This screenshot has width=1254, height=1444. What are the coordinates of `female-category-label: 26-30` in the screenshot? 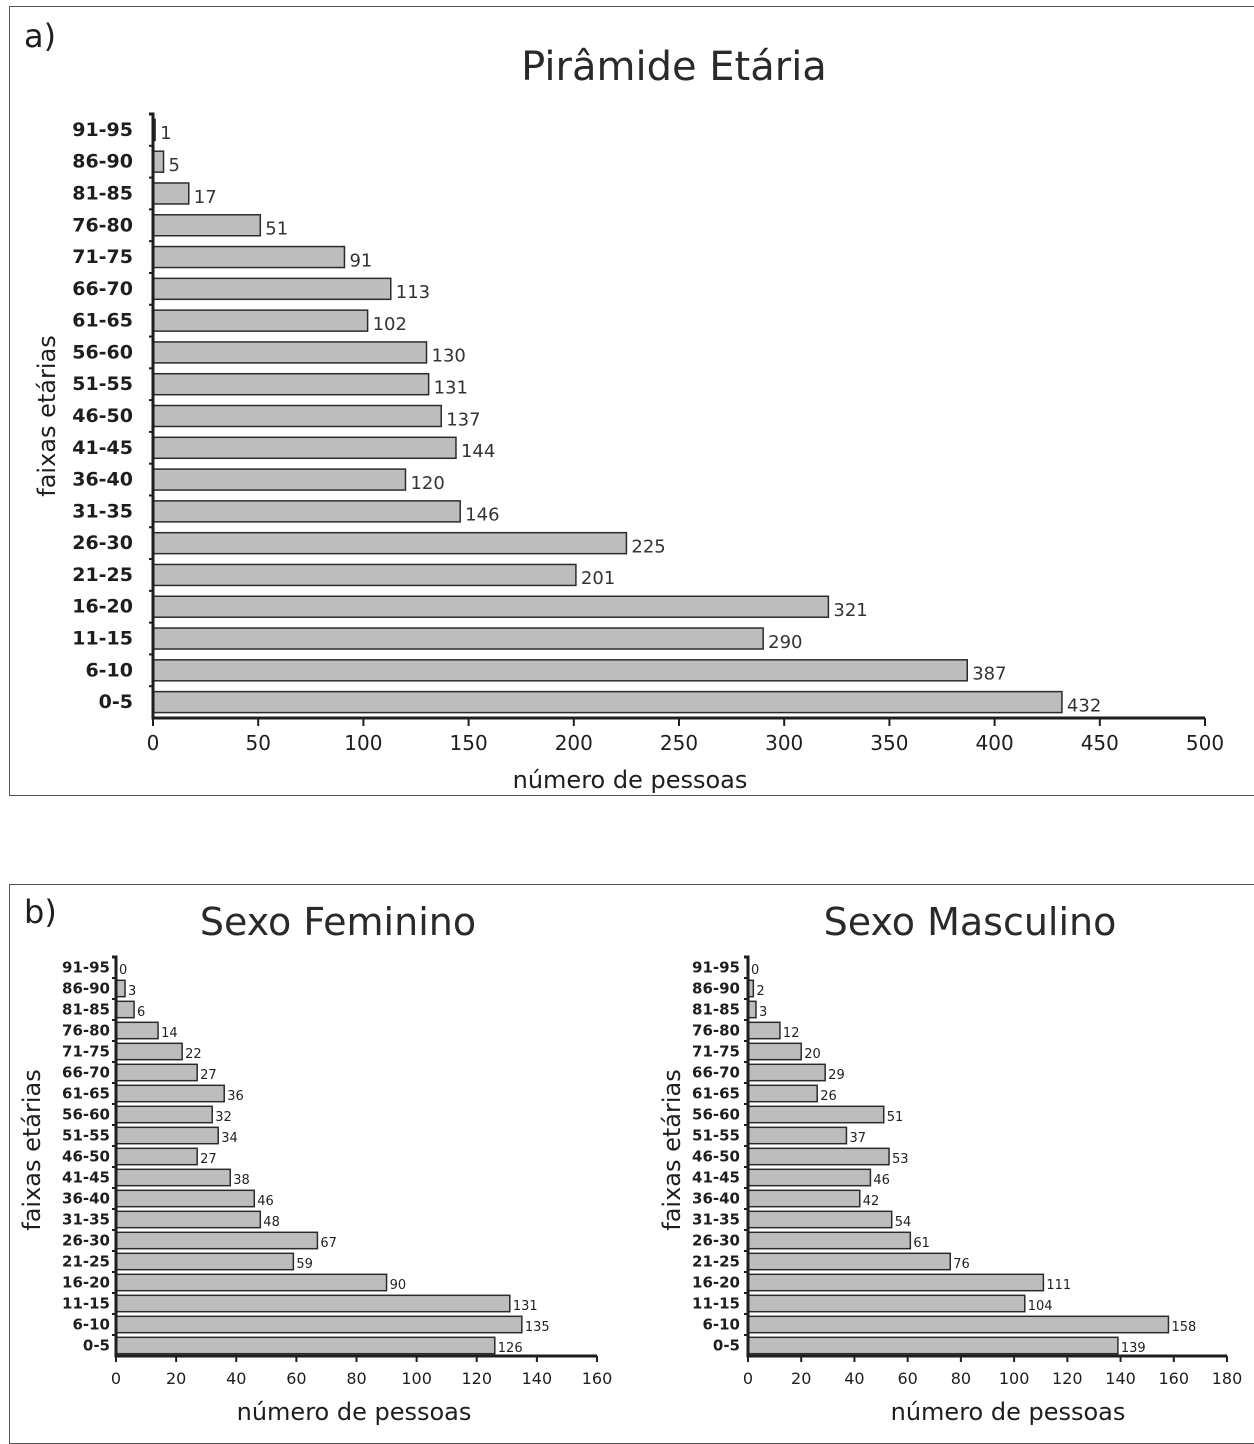 It's located at (86, 1241).